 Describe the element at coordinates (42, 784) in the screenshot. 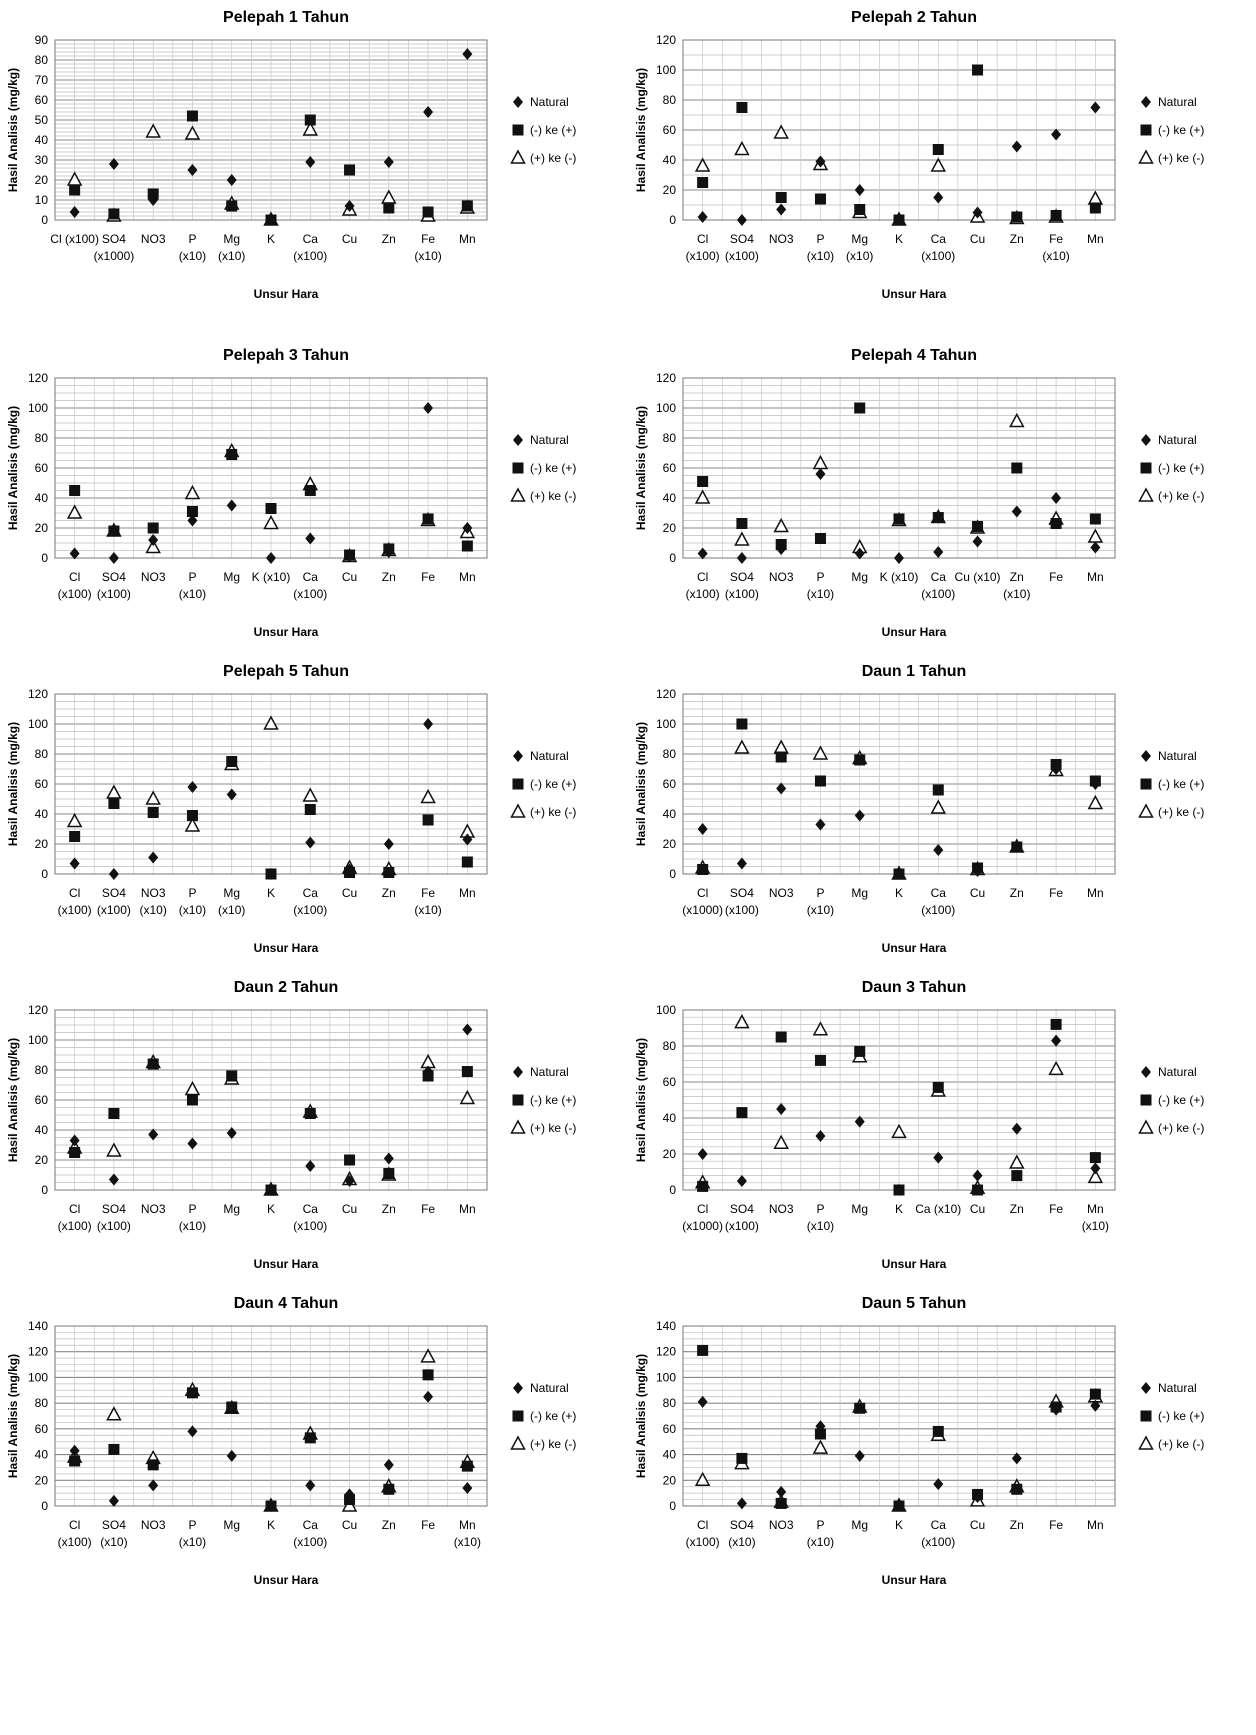

I see `y-tick-label: 60` at that location.